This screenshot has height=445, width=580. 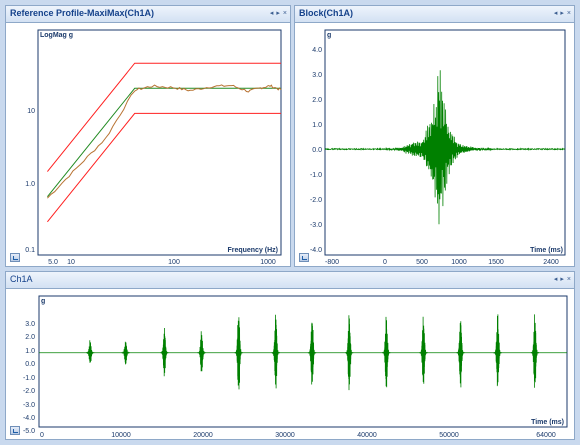 What do you see at coordinates (21, 279) in the screenshot?
I see `ch1a-title: Ch1A` at bounding box center [21, 279].